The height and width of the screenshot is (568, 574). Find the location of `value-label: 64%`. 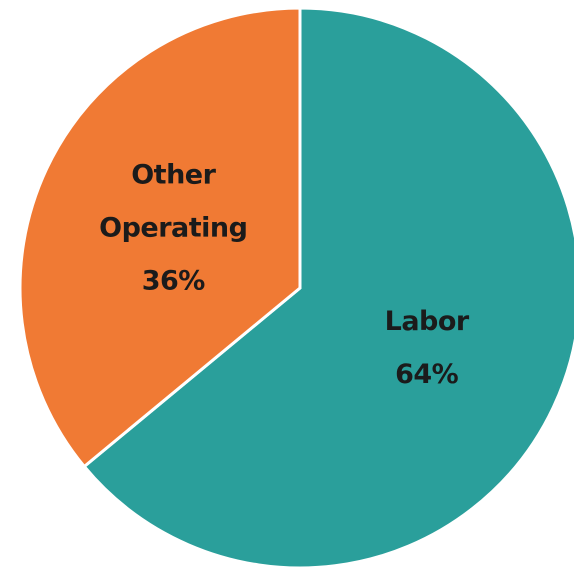

value-label: 64% is located at coordinates (427, 374).